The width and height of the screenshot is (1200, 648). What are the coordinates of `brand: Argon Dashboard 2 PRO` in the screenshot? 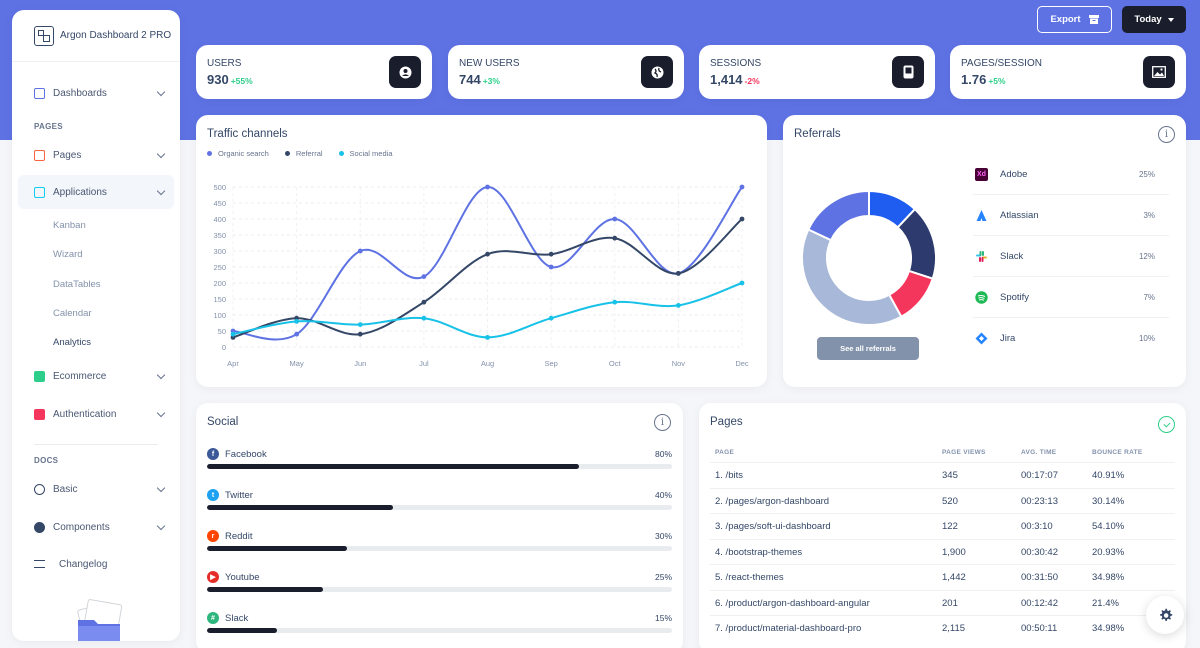 It's located at (96, 36).